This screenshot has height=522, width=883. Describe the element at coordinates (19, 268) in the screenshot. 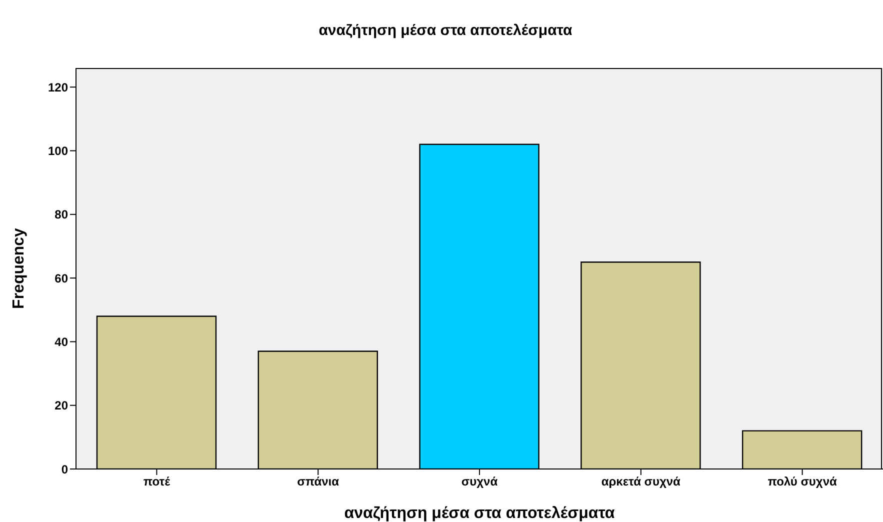

I see `y-axis-title: Frequency` at that location.